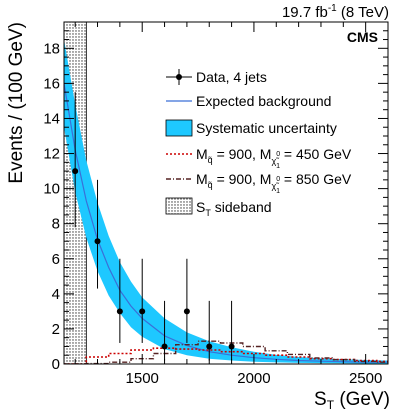 The width and height of the screenshot is (407, 418). I want to click on legend-data-label: Data, 4 jets, so click(231, 77).